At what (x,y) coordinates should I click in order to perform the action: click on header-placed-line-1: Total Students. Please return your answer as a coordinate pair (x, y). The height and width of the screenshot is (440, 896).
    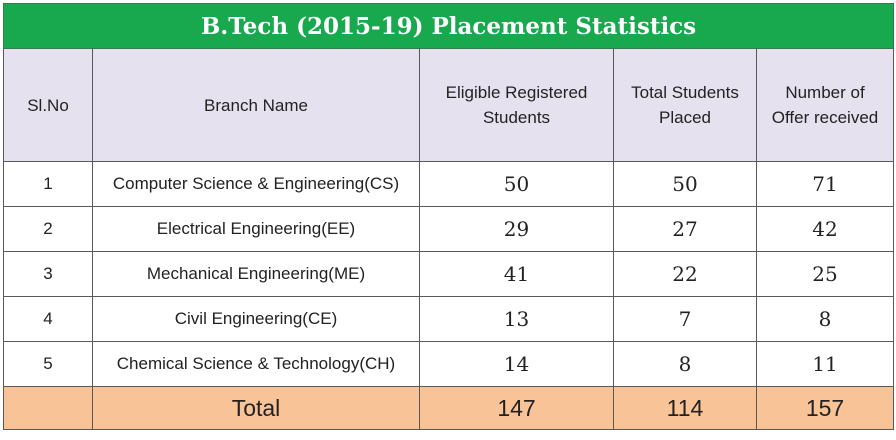
    Looking at the image, I should click on (685, 92).